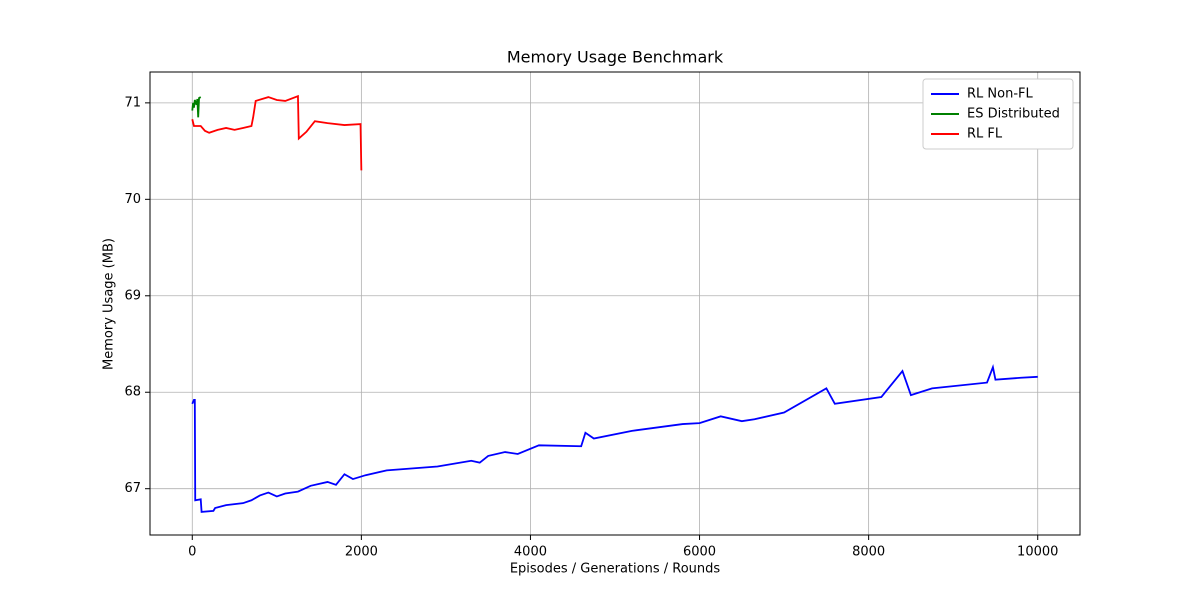 The width and height of the screenshot is (1200, 600). I want to click on legend-label: RL FL, so click(985, 134).